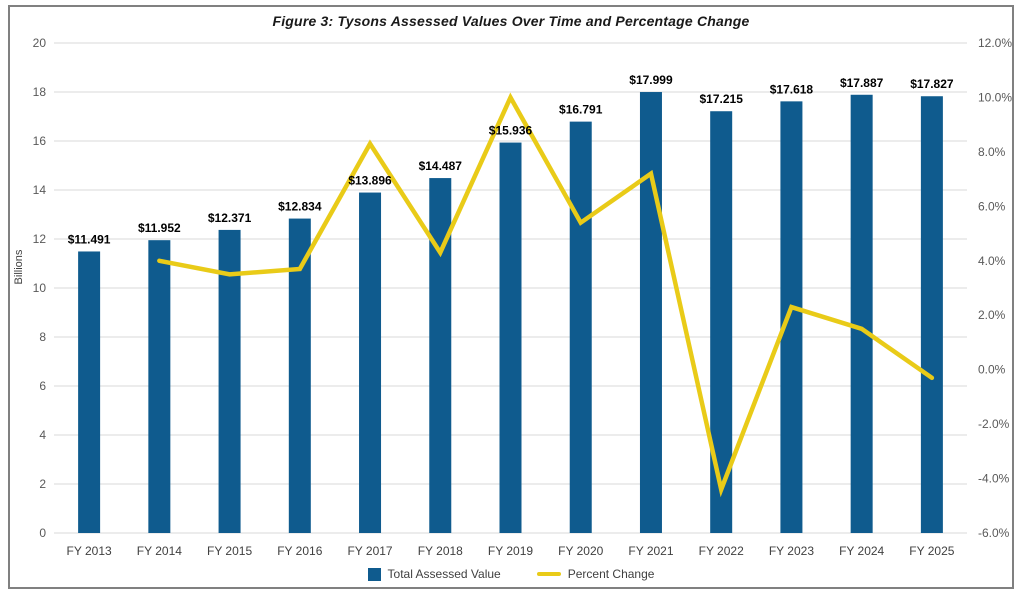 The width and height of the screenshot is (1024, 596). I want to click on bar-value-label: $13.896, so click(370, 181).